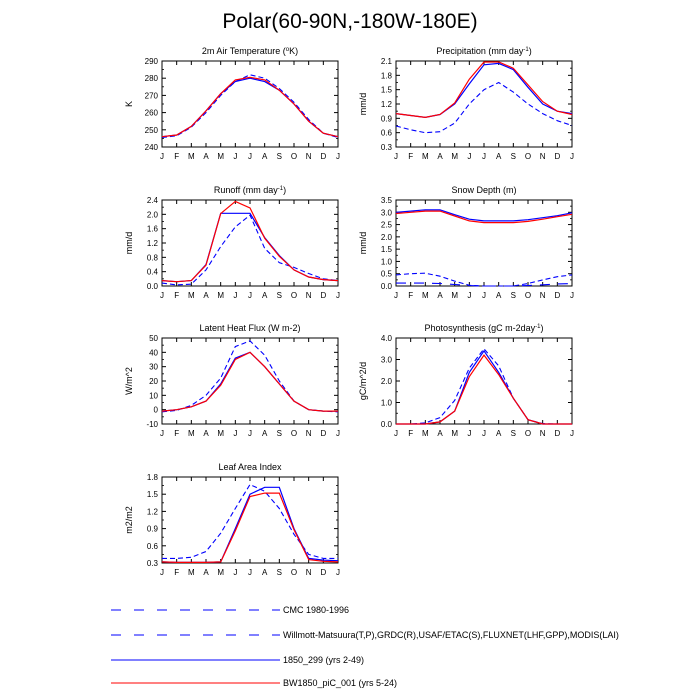  Describe the element at coordinates (484, 284) in the screenshot. I see `series-line-cmc` at that location.